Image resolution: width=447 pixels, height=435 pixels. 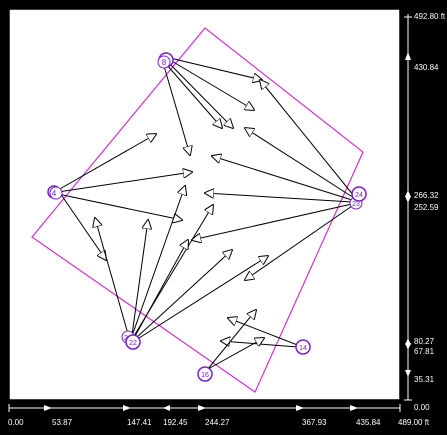 What do you see at coordinates (139, 422) in the screenshot?
I see `ruler-bottom-label-2: 147.41` at bounding box center [139, 422].